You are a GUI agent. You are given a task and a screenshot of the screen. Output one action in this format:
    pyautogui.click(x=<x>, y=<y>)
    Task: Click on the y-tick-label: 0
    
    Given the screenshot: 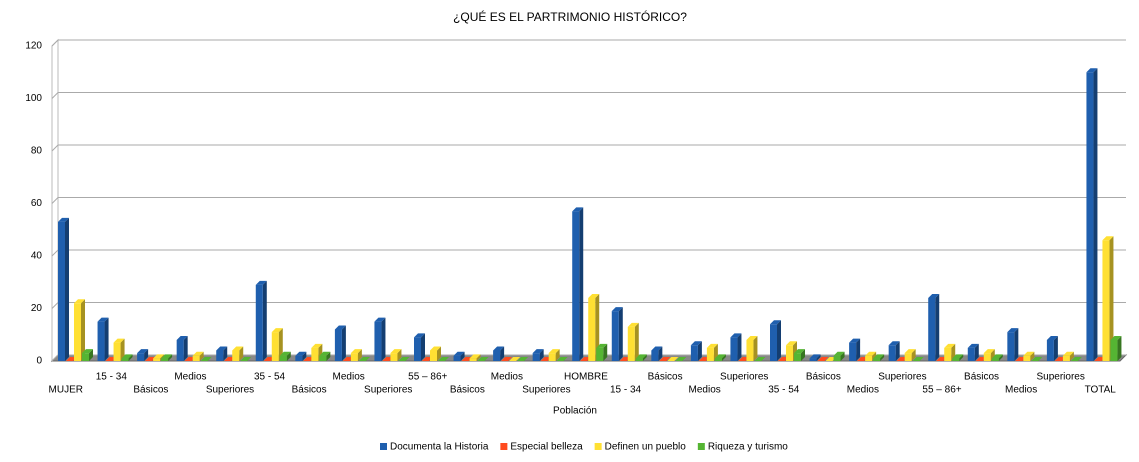 What is the action you would take?
    pyautogui.click(x=39, y=361)
    